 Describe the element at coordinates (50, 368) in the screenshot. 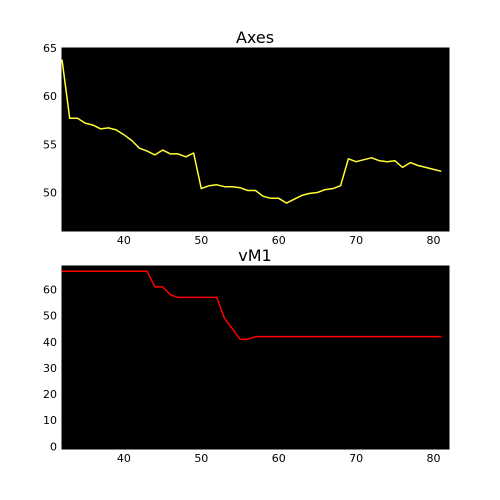

I see `y-tick-label: 30` at that location.